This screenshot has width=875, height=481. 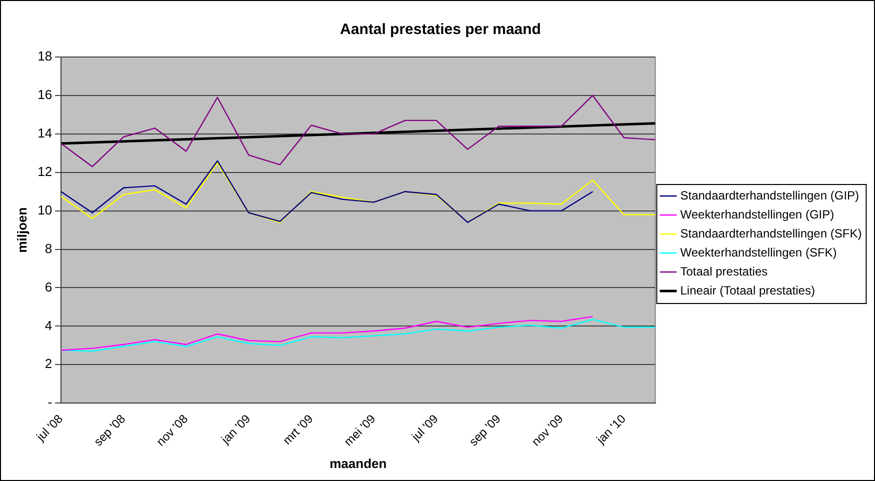 I want to click on y-tick-label: 10, so click(x=45, y=210).